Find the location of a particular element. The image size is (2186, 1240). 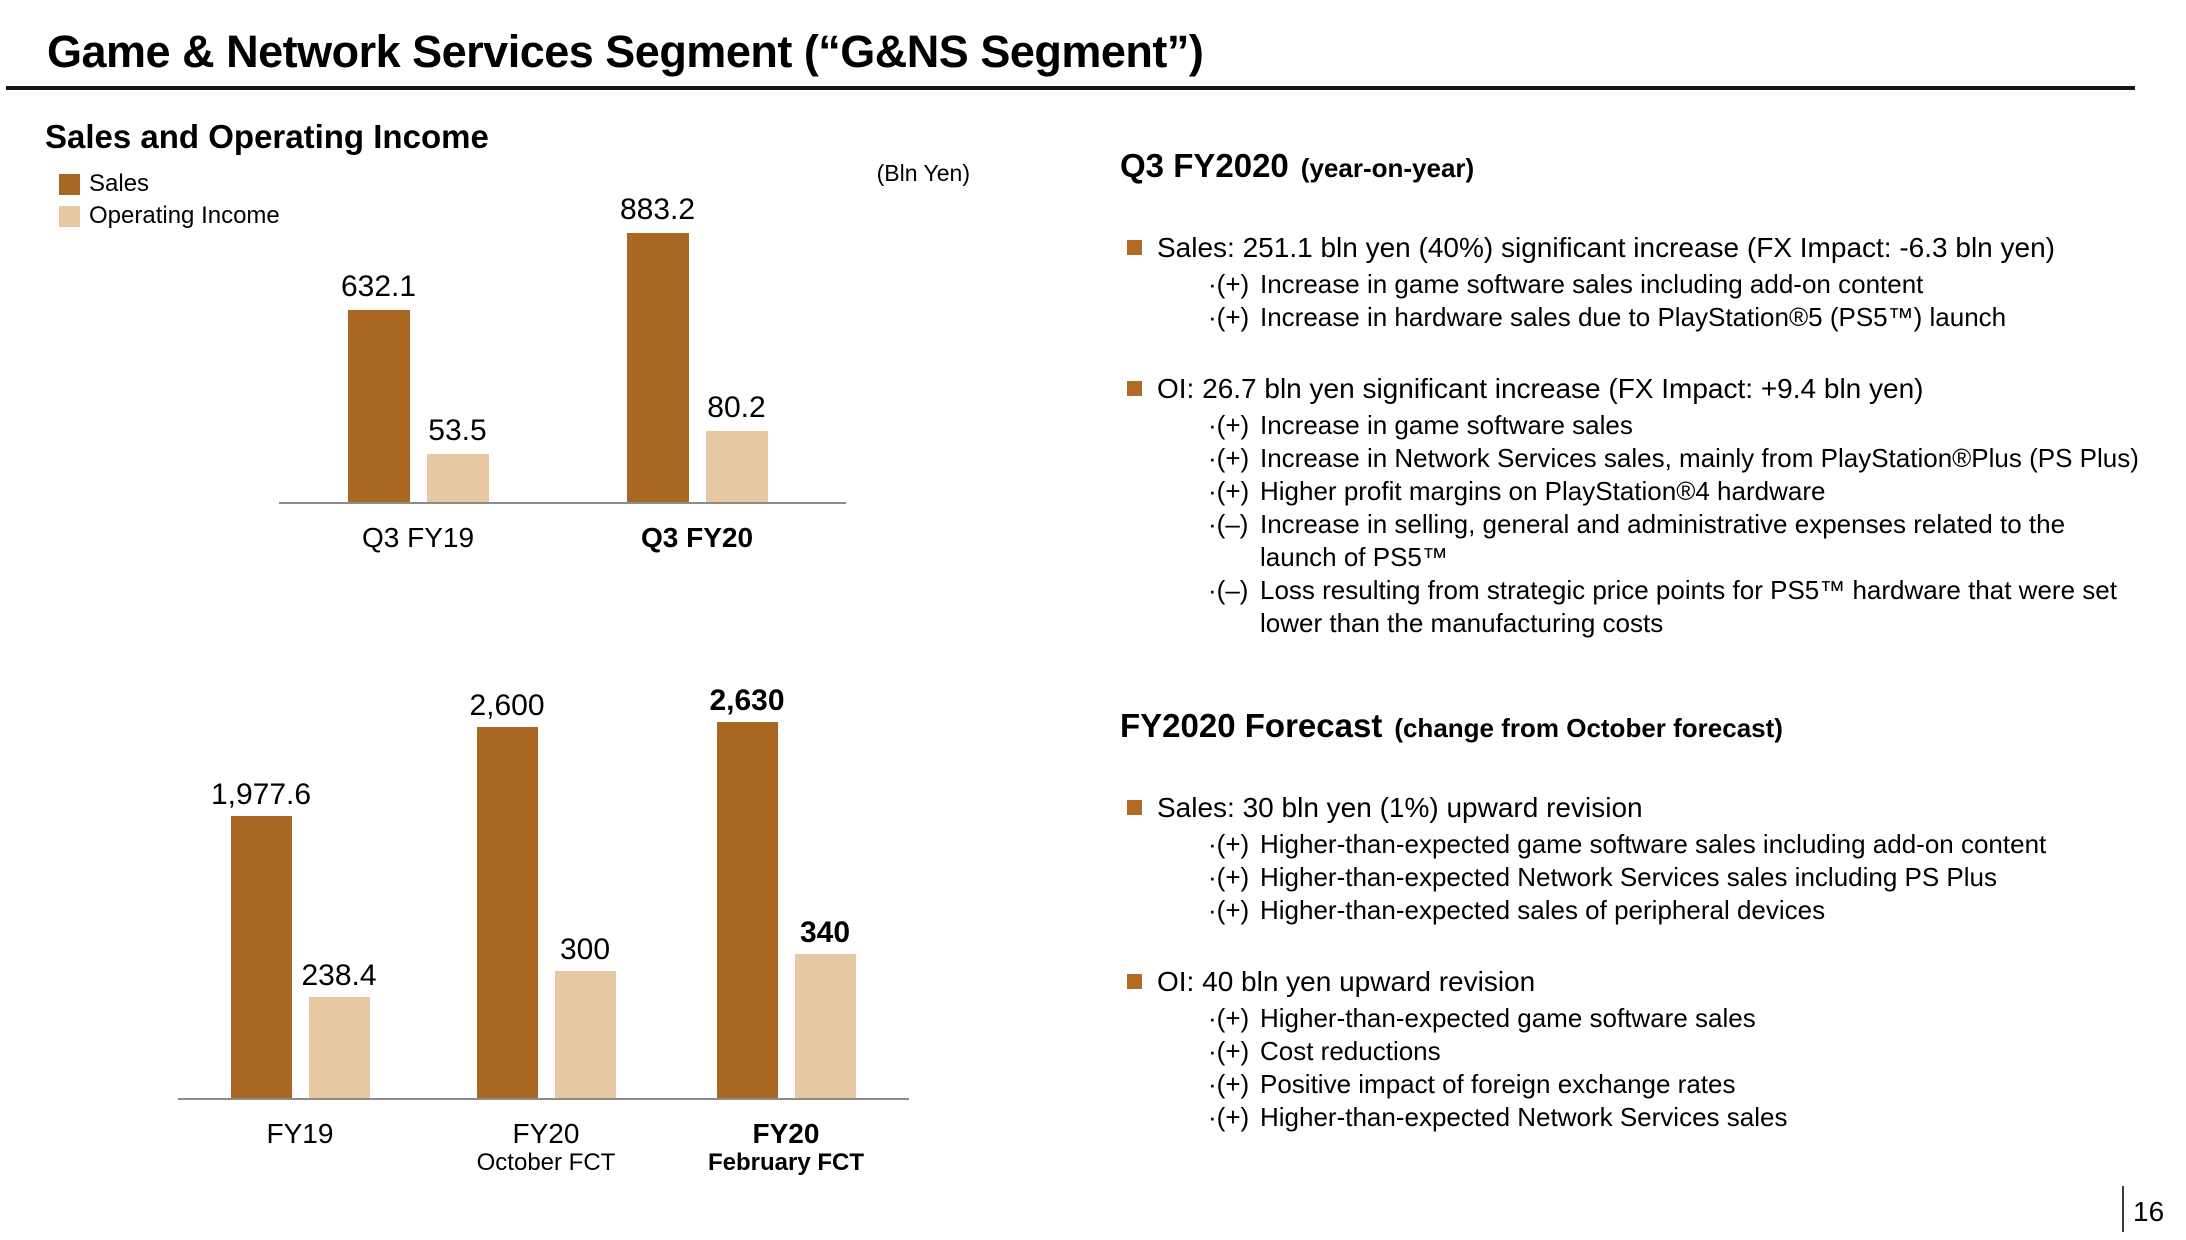

category-sublabel-text: February FCT is located at coordinates (786, 1162).